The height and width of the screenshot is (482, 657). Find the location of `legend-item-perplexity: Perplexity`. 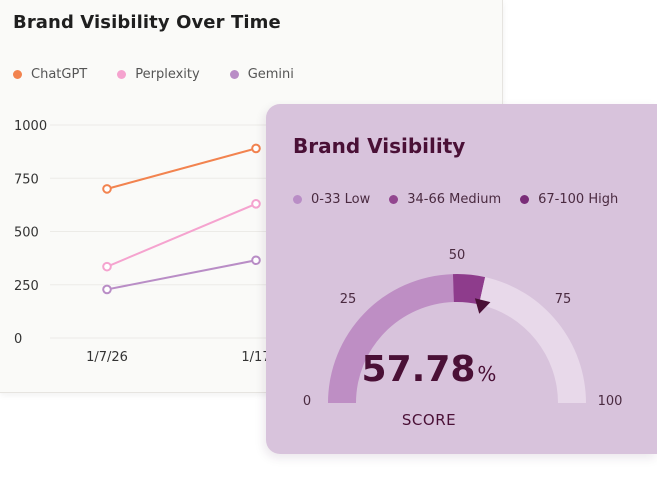

legend-item-perplexity: Perplexity is located at coordinates (158, 74).